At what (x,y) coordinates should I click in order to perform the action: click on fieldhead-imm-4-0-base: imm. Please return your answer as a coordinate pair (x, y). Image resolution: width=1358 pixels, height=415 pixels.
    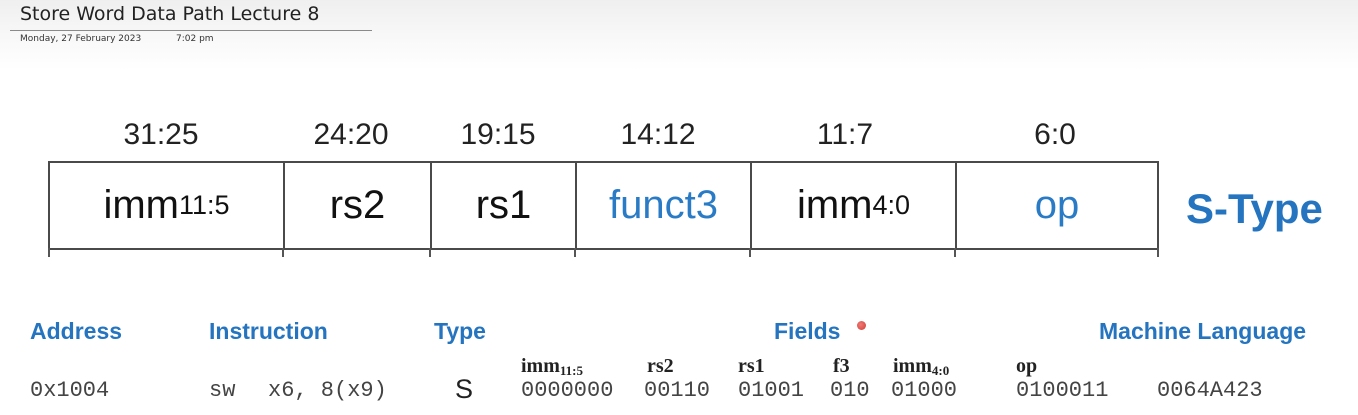
    Looking at the image, I should click on (912, 366).